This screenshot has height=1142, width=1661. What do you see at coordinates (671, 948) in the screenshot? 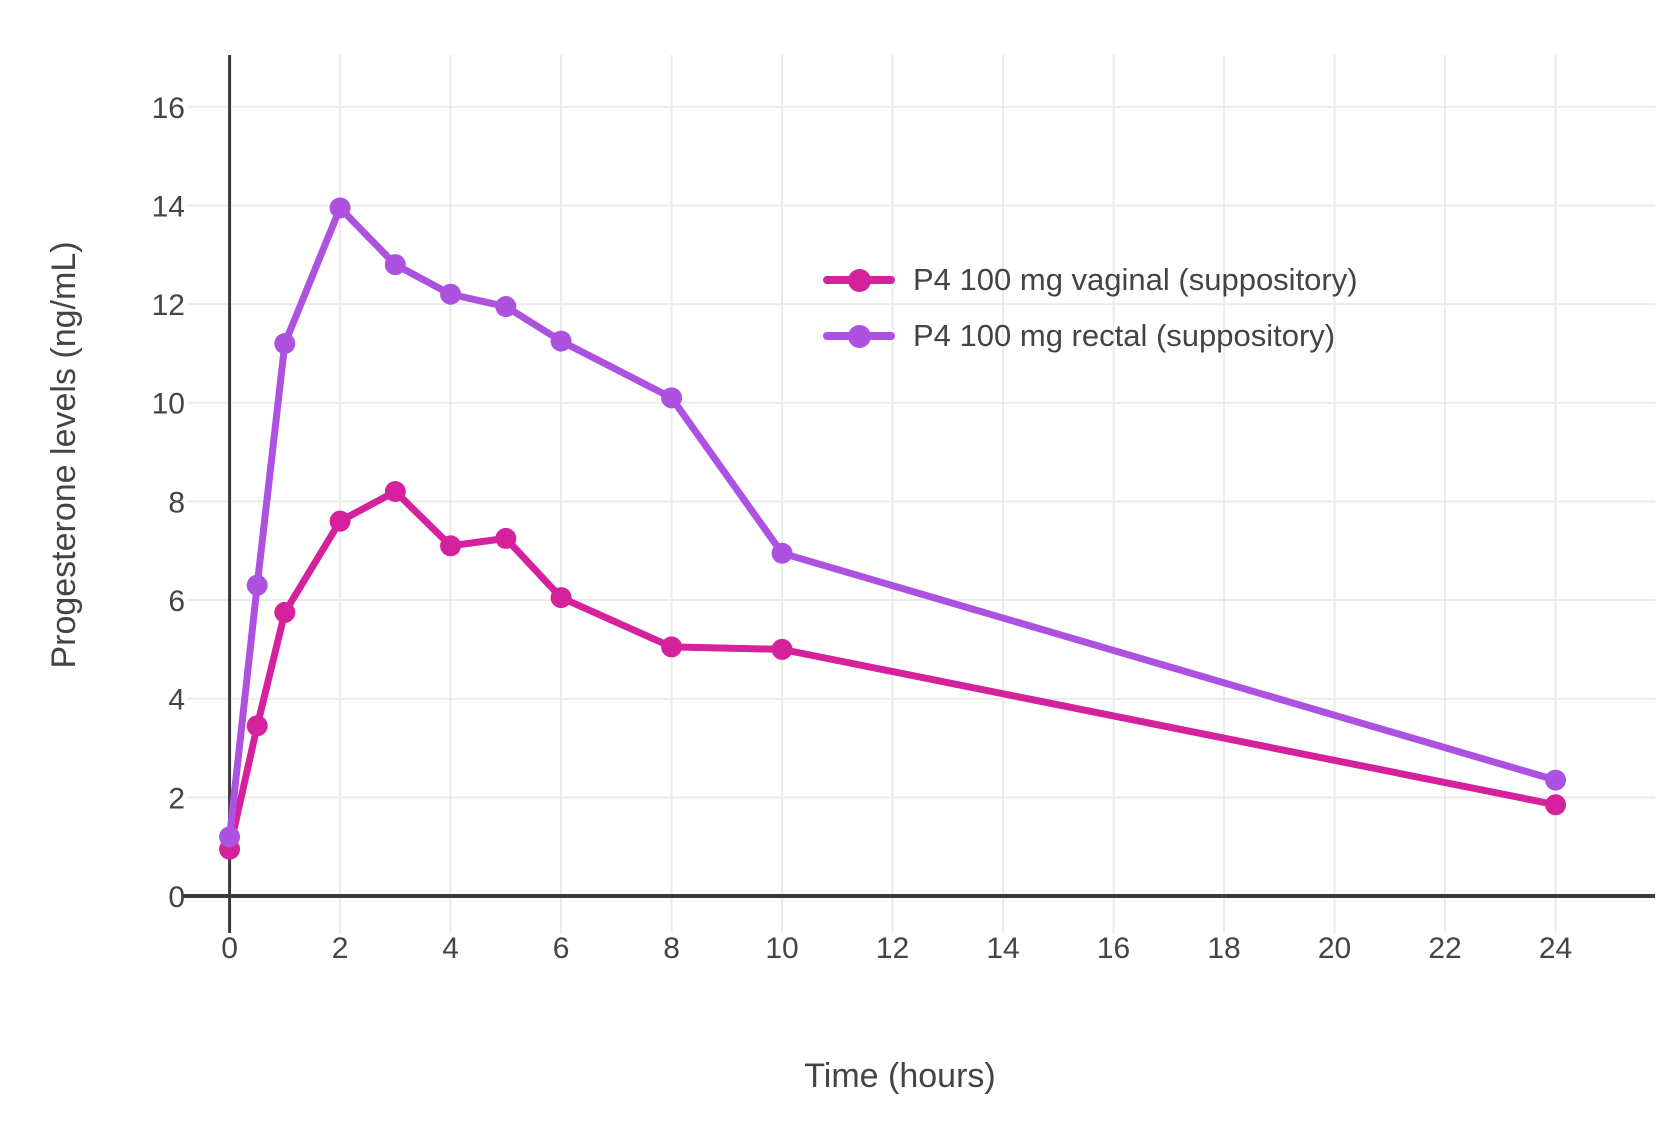
I see `x-tick-label: 8` at bounding box center [671, 948].